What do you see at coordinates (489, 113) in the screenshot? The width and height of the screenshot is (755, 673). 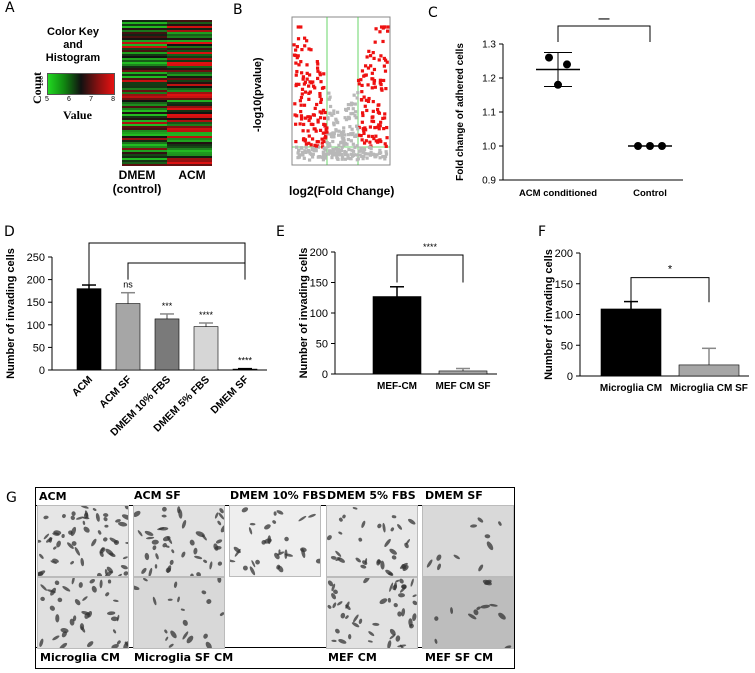 I see `chart-c-ytick-label: 1.1` at bounding box center [489, 113].